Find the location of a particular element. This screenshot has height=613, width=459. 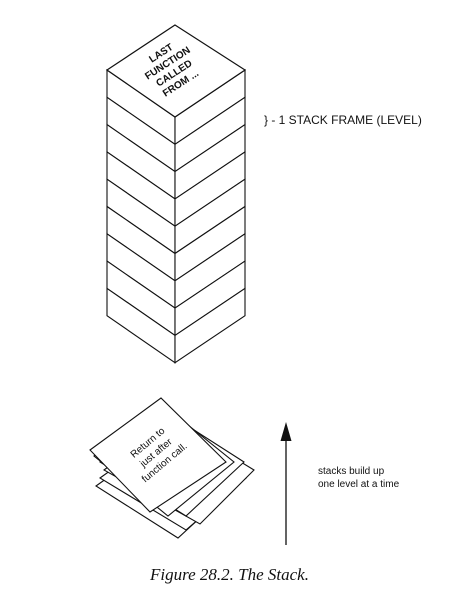

paper-top-sheet-shape is located at coordinates (158, 455).